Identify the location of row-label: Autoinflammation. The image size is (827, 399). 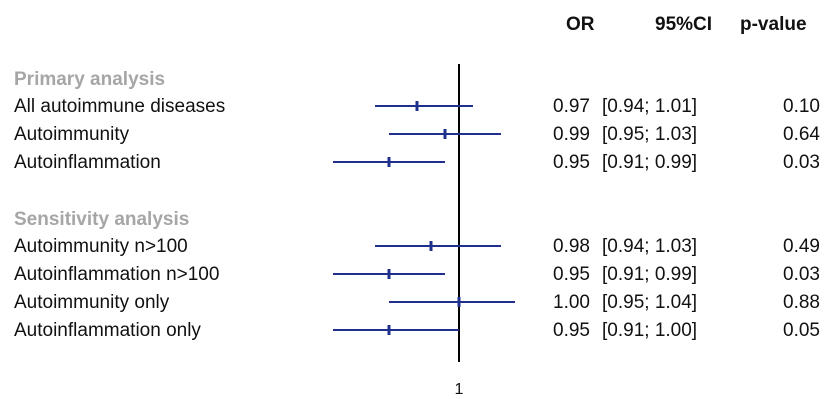
(87, 162).